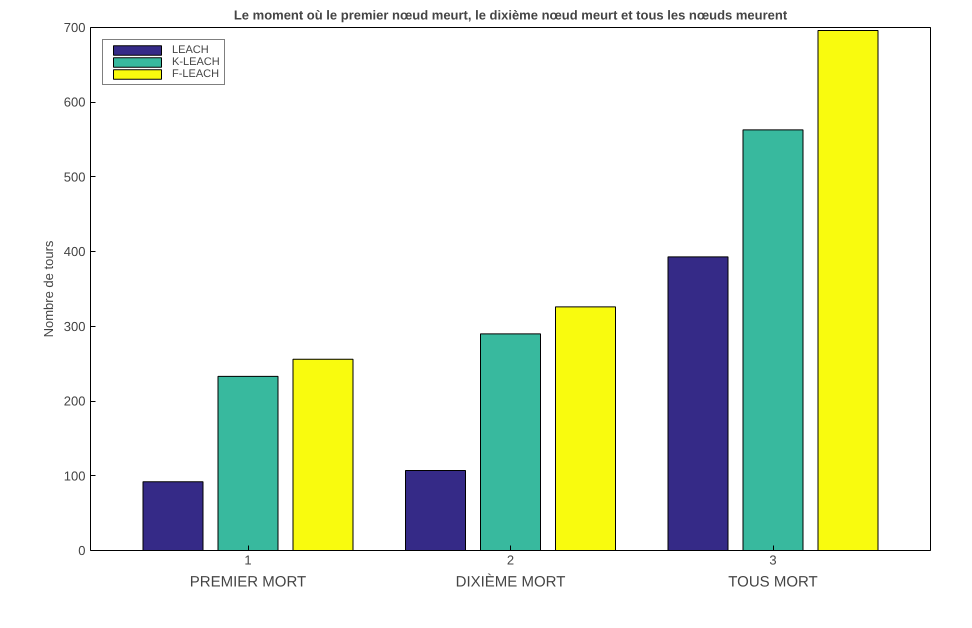  What do you see at coordinates (511, 581) in the screenshot?
I see `text: DIXIÈME MORT` at bounding box center [511, 581].